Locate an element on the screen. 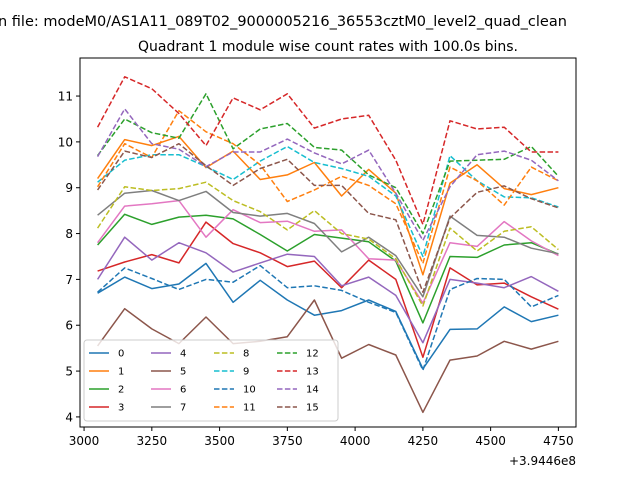 This screenshot has width=640, height=484. legend-label-10: 10 is located at coordinates (249, 390).